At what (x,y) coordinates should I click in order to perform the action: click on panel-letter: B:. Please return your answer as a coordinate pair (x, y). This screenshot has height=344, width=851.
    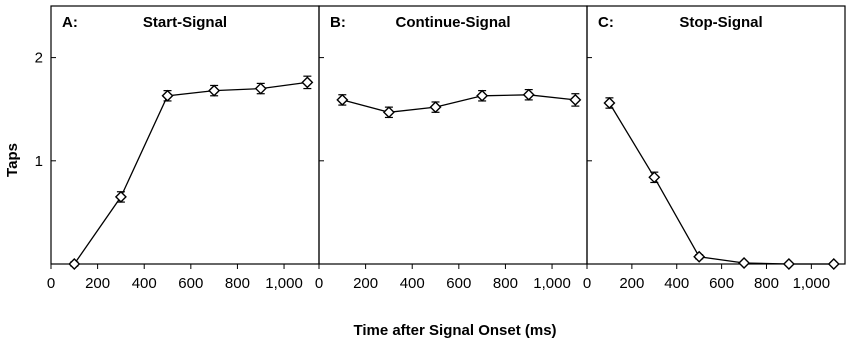
    Looking at the image, I should click on (338, 22).